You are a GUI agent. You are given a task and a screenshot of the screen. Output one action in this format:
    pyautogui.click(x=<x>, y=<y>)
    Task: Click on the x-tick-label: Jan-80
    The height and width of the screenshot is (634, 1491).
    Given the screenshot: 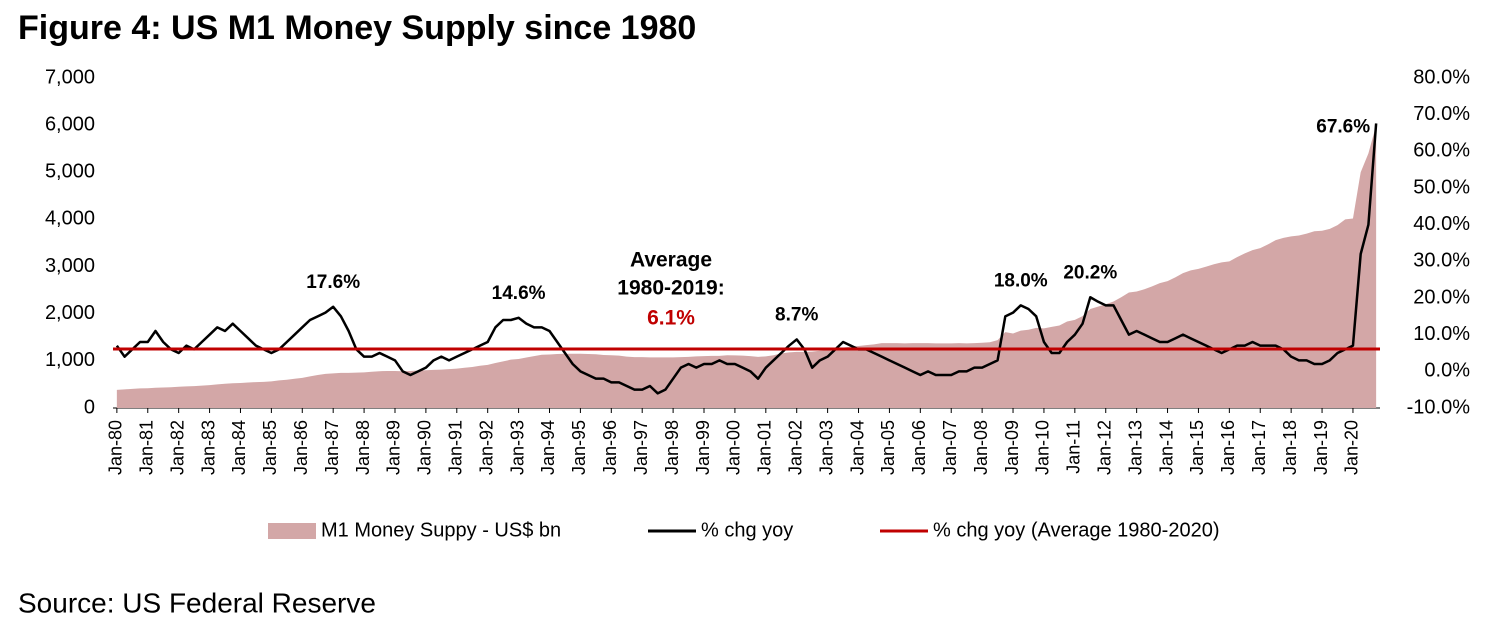 What is the action you would take?
    pyautogui.click(x=116, y=447)
    